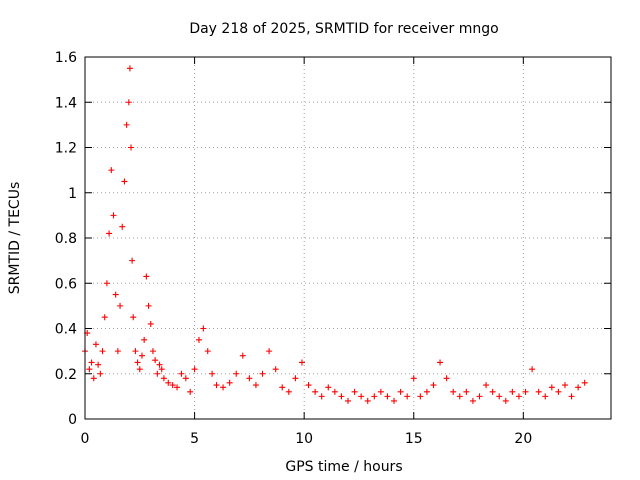 Image resolution: width=640 pixels, height=480 pixels. What do you see at coordinates (304, 439) in the screenshot?
I see `x-tick-label: 10` at bounding box center [304, 439].